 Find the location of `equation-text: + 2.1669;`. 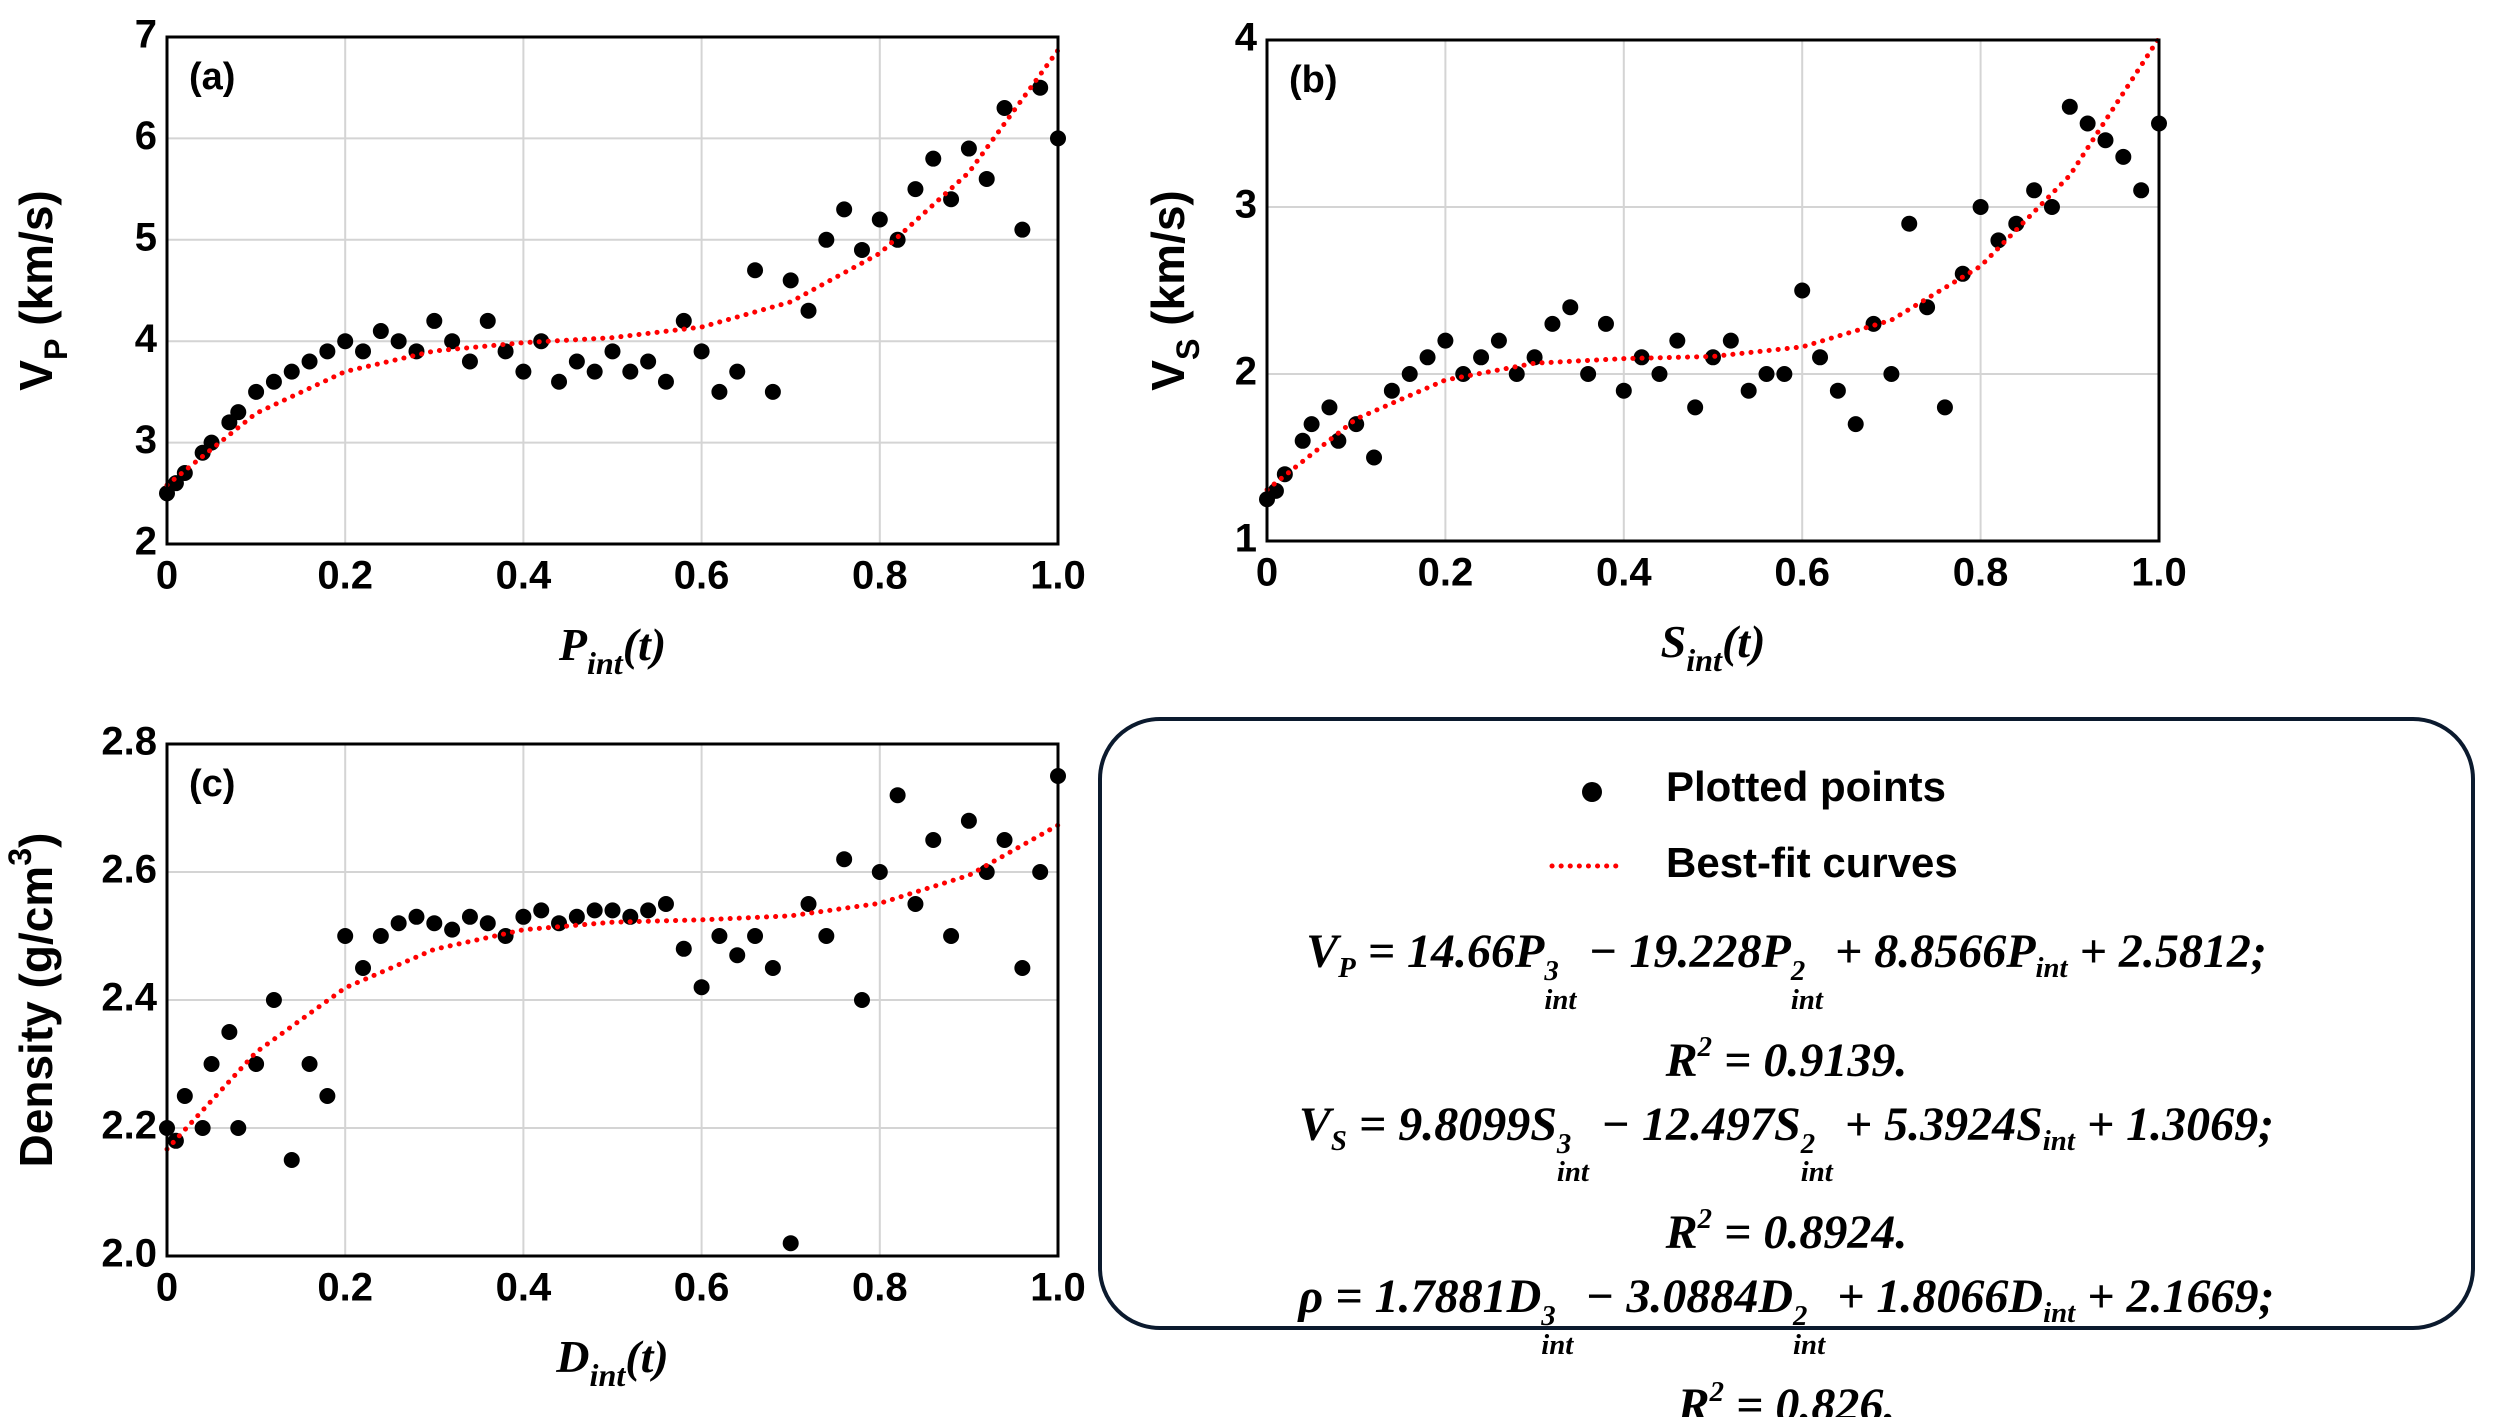

equation-text: + 2.1669; is located at coordinates (2175, 1297).